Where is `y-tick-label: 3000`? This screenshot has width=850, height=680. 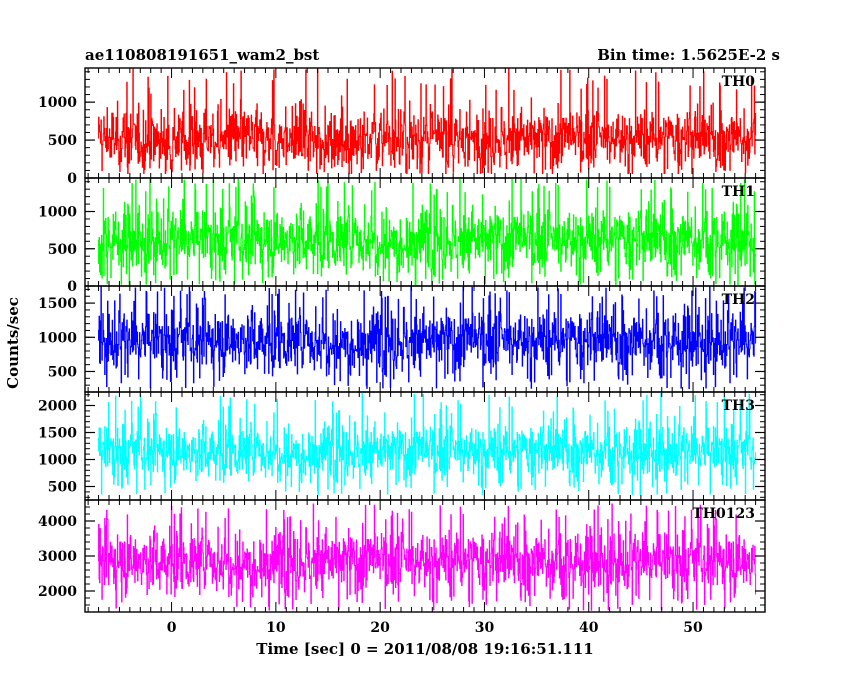 y-tick-label: 3000 is located at coordinates (57, 557).